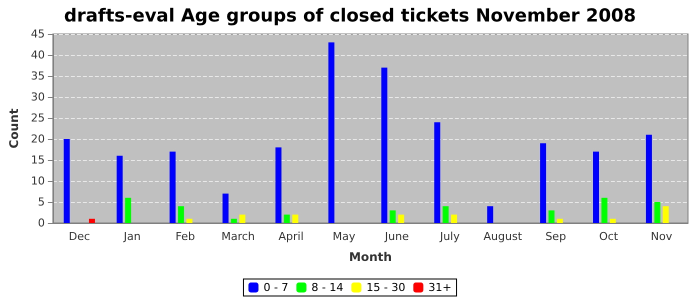 The width and height of the screenshot is (700, 300). Describe the element at coordinates (291, 236) in the screenshot. I see `x-tick-label: April` at that location.